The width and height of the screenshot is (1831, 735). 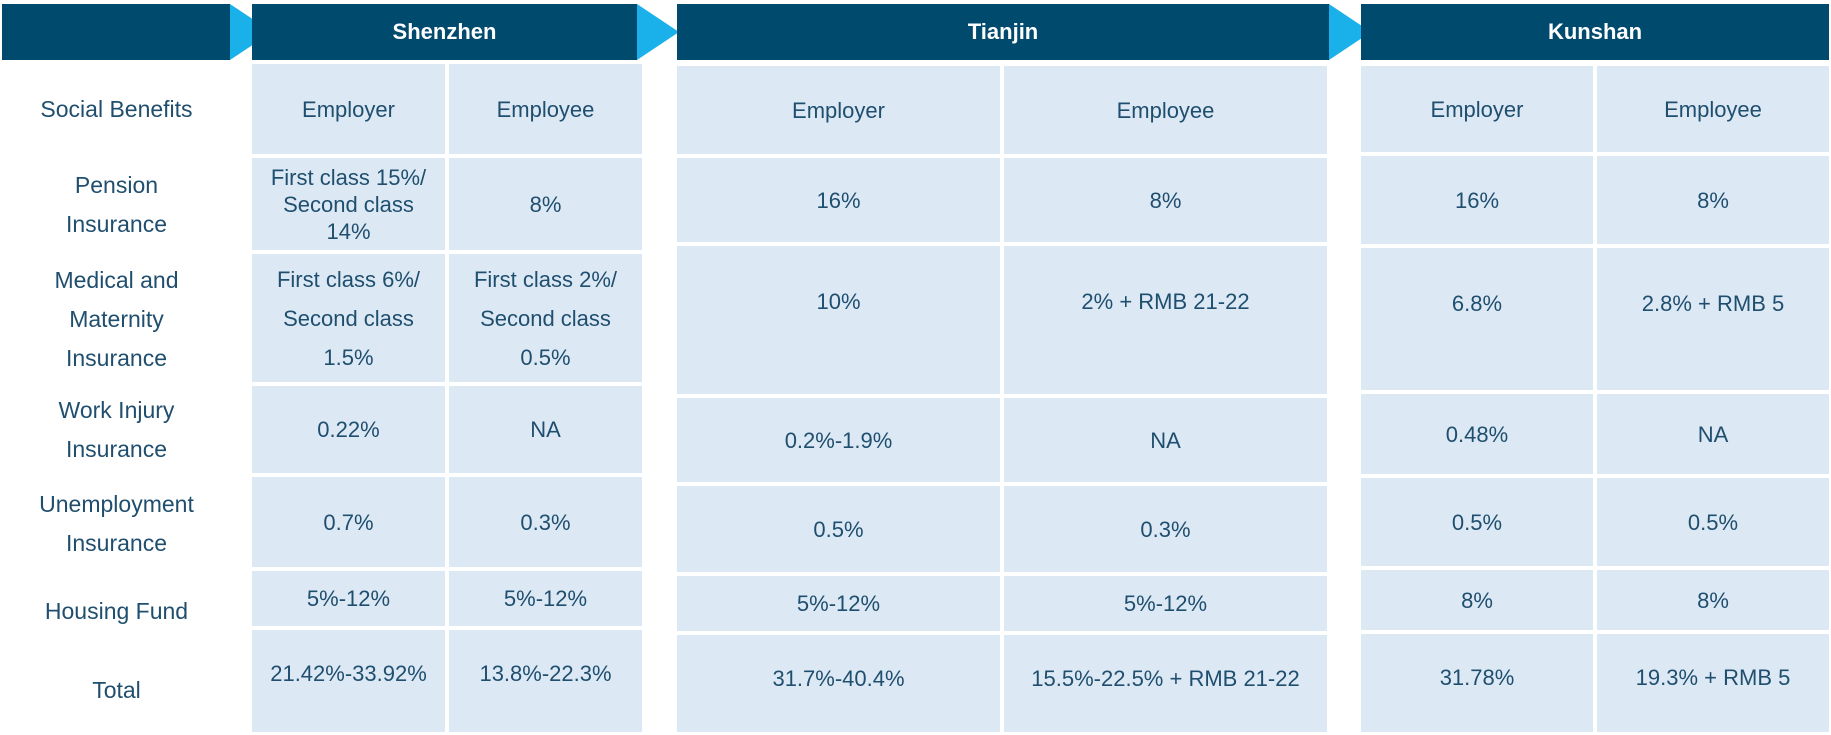 What do you see at coordinates (838, 110) in the screenshot?
I see `tianjin-employer-header: Employer` at bounding box center [838, 110].